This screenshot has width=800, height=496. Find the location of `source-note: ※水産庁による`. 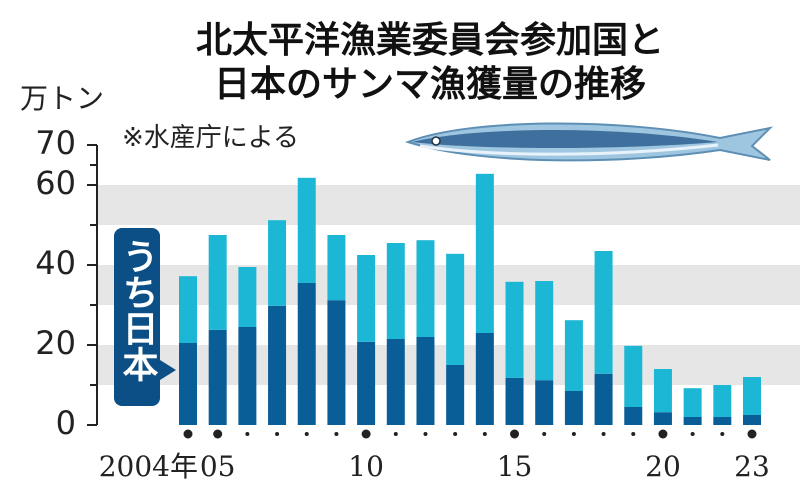

source-note: ※水産庁による is located at coordinates (210, 138).